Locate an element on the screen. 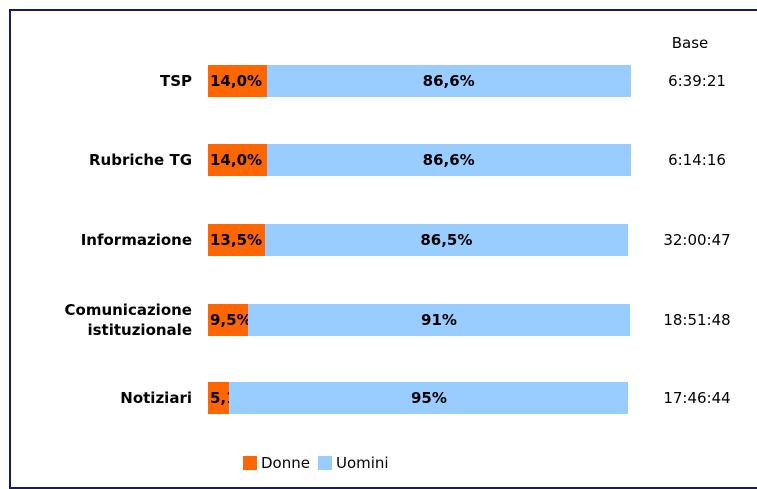 The image size is (757, 489). base-header: Base is located at coordinates (690, 43).